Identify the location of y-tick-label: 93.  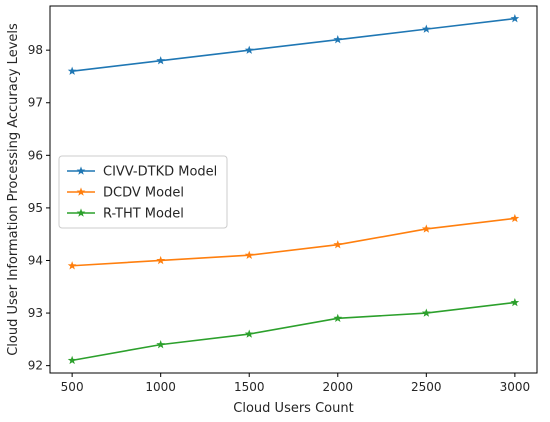
(35, 313).